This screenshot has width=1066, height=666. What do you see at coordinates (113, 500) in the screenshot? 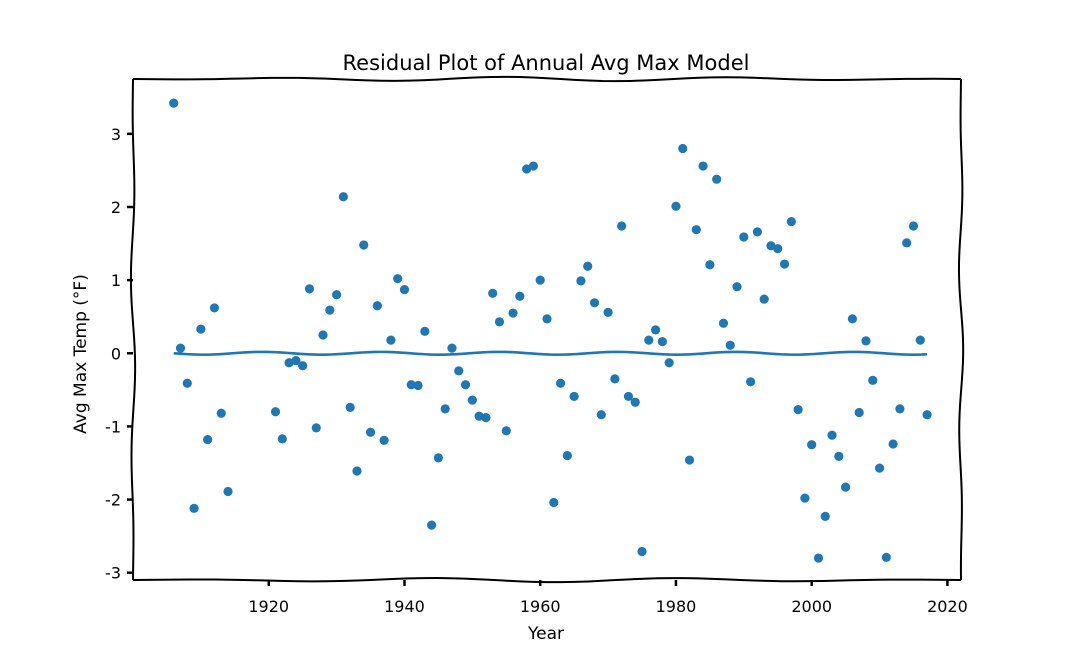
I see `y-tick-label: -2` at bounding box center [113, 500].